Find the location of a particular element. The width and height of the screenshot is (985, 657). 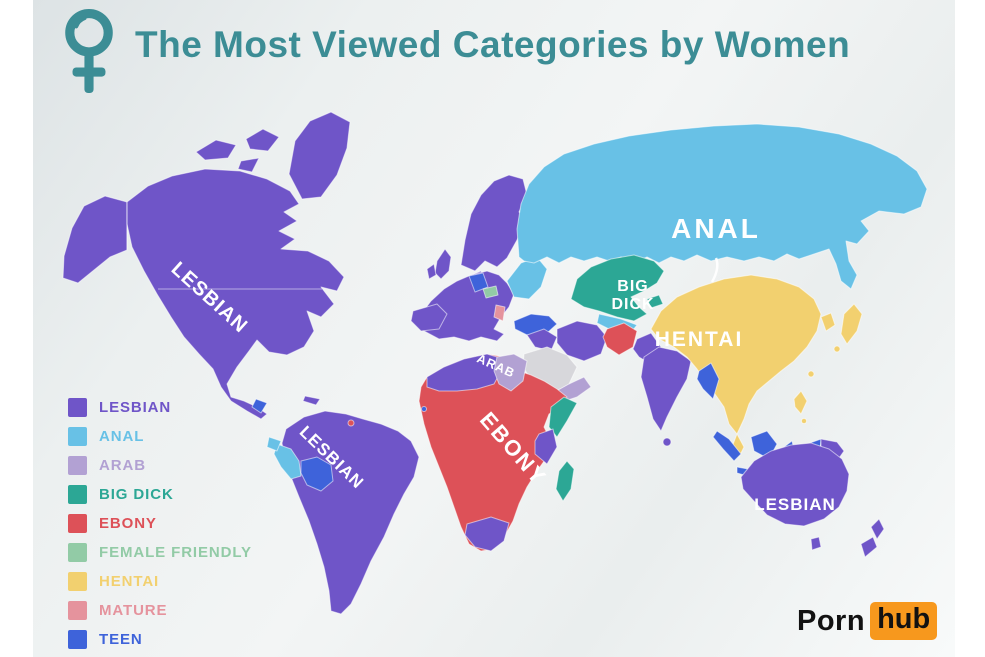

region-japan-island is located at coordinates (837, 349).